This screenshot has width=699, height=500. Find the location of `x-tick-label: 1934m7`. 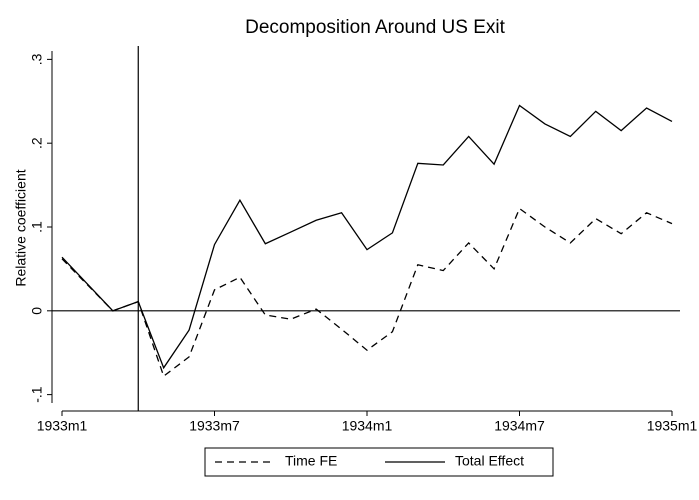

x-tick-label: 1934m7 is located at coordinates (519, 426).